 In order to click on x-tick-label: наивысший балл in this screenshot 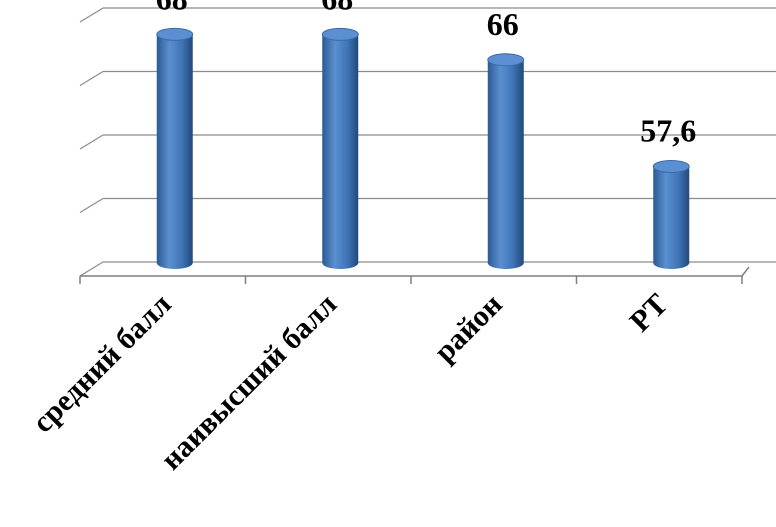, I will do `click(249, 382)`.